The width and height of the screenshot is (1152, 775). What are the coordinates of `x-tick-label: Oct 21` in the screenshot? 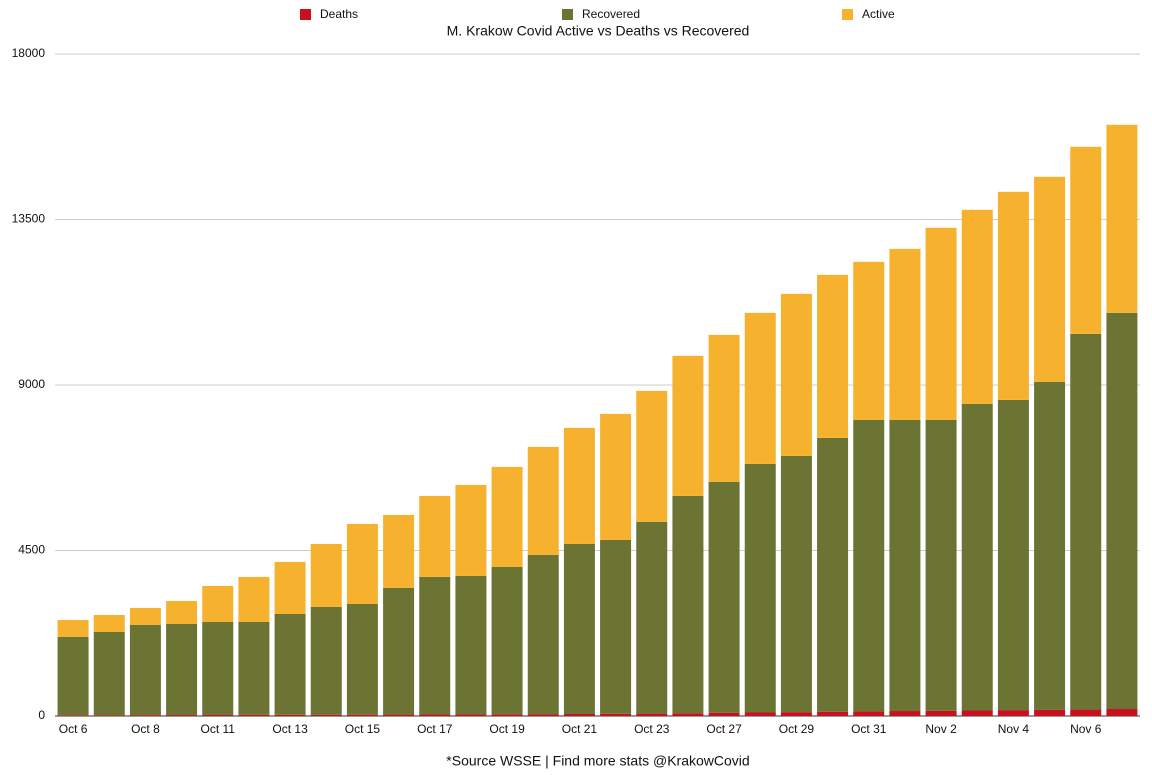 It's located at (580, 729).